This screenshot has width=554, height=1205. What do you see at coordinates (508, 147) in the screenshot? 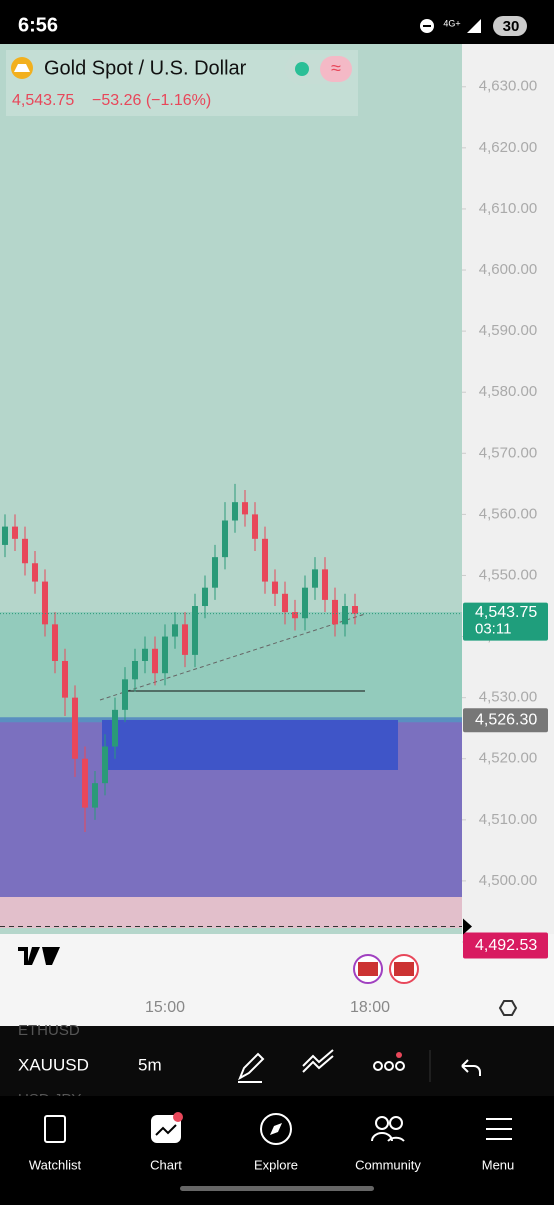
I see `y-tick-label: 4,620.00` at bounding box center [508, 147].